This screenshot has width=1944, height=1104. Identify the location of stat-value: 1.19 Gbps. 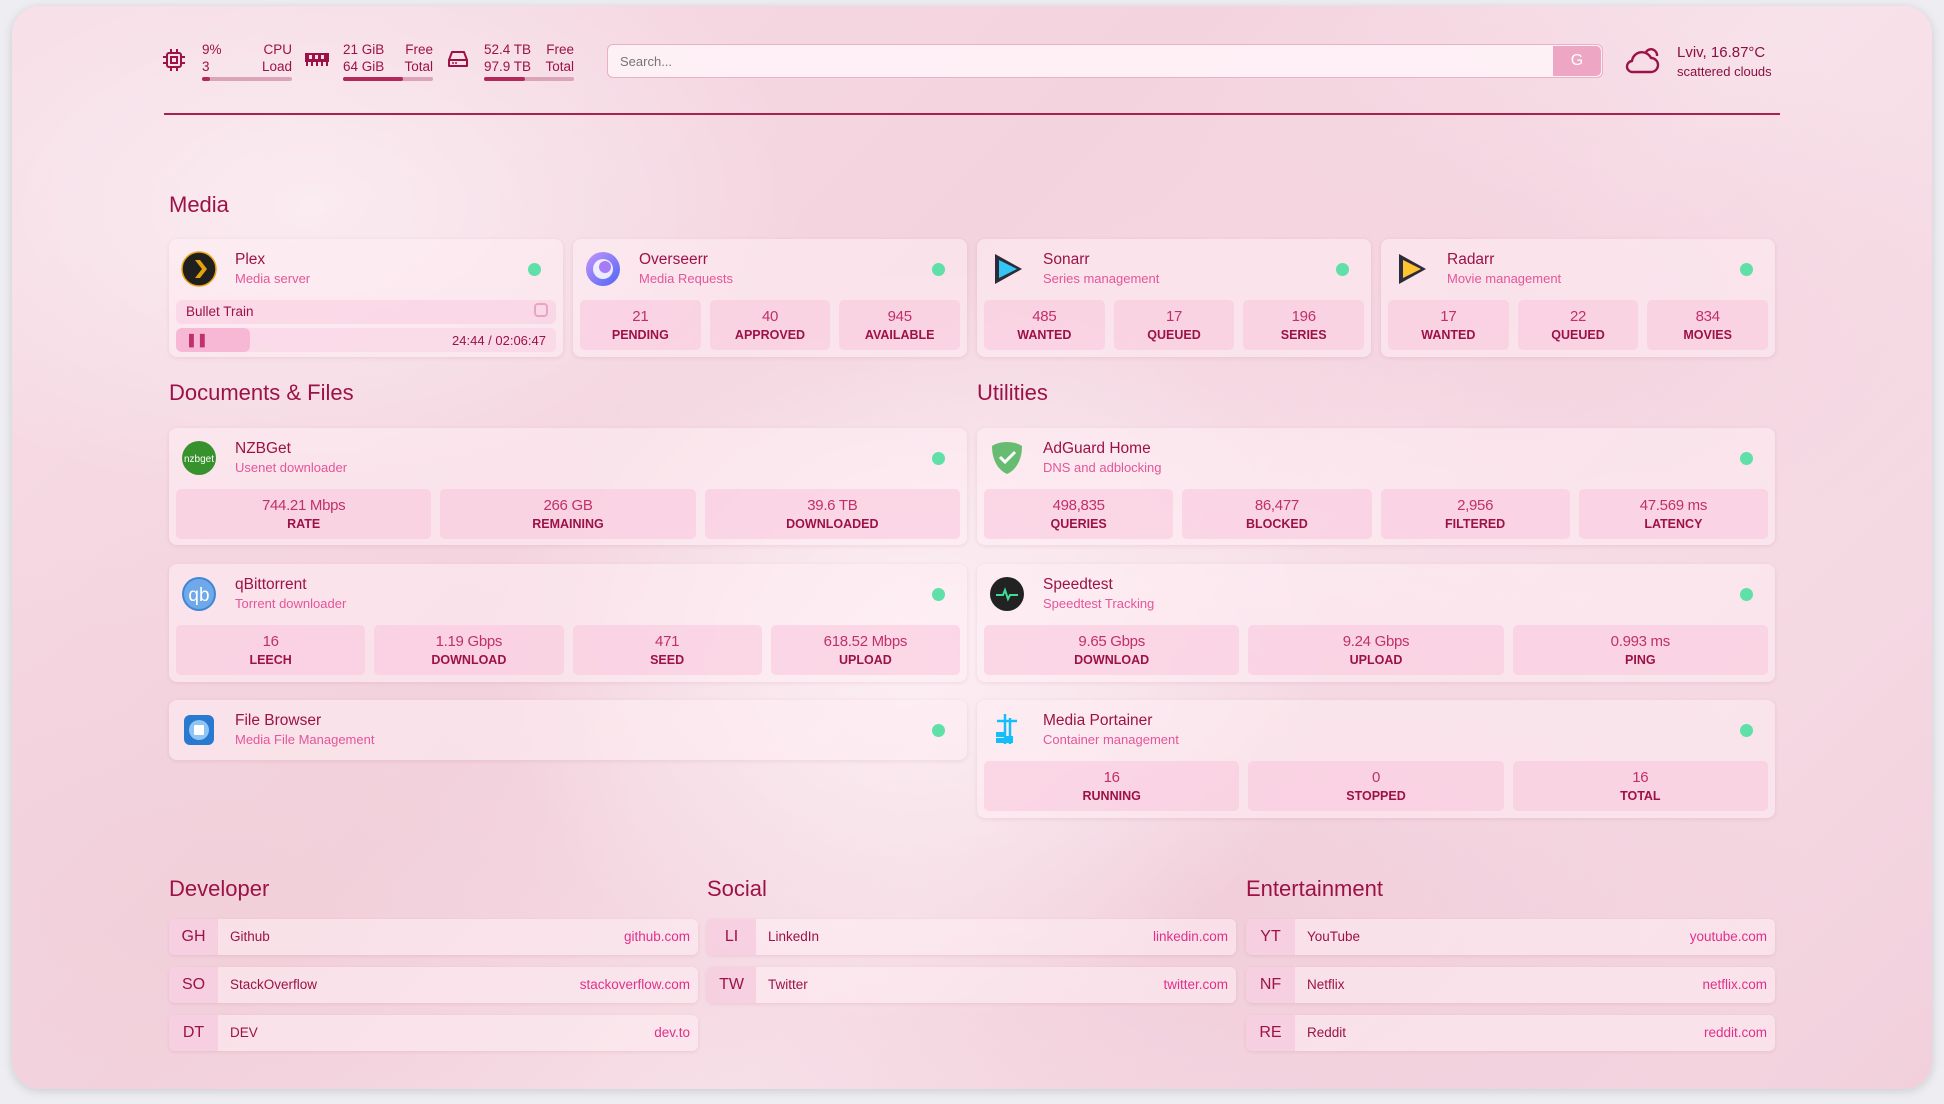
(469, 641).